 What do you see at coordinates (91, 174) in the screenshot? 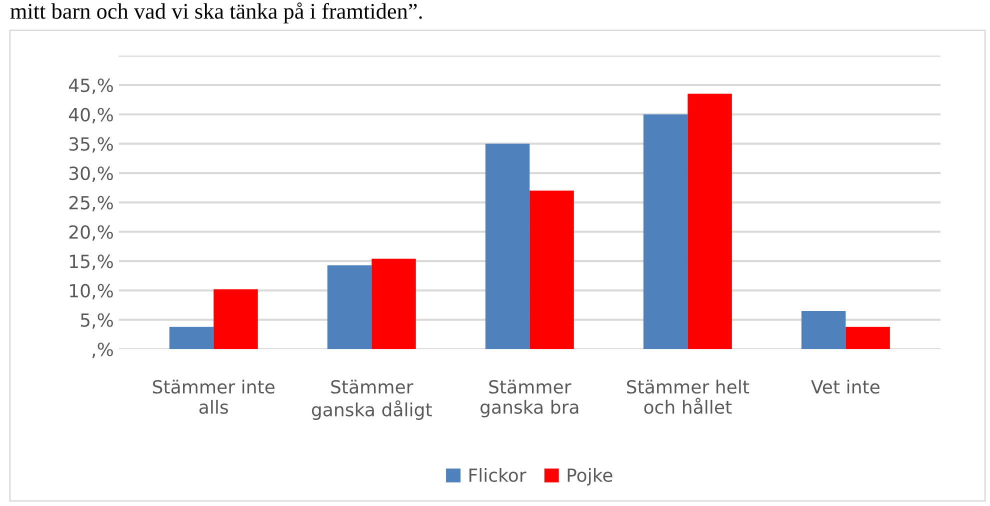
I see `y-tick-label: 30,%` at bounding box center [91, 174].